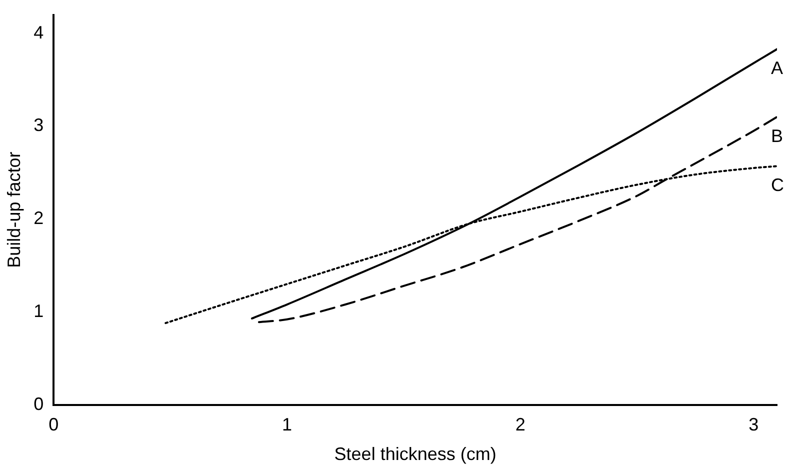 This screenshot has width=787, height=470. Describe the element at coordinates (777, 185) in the screenshot. I see `series-label: C` at that location.